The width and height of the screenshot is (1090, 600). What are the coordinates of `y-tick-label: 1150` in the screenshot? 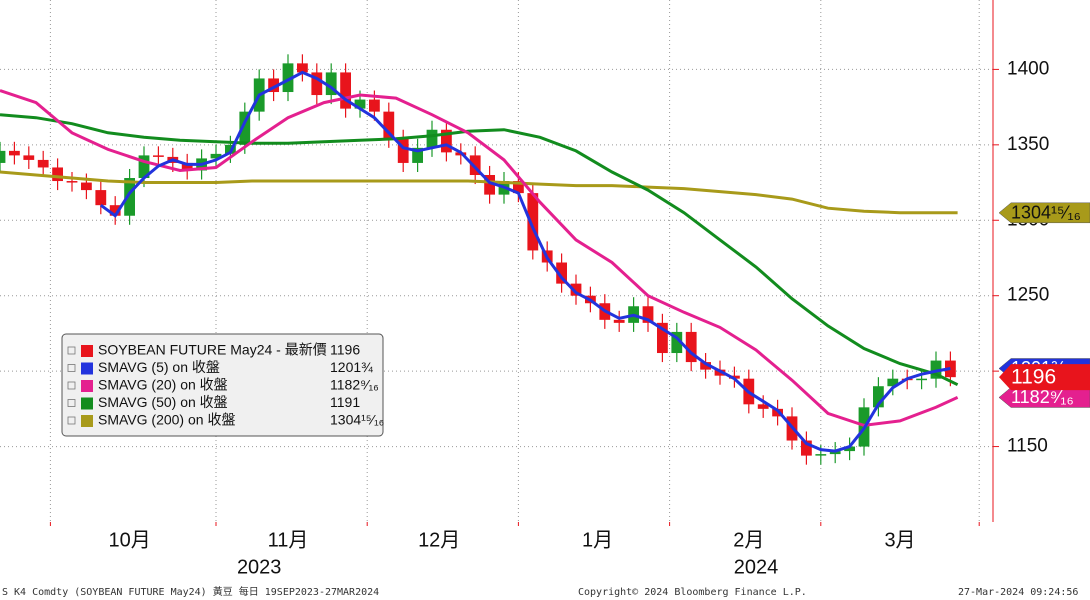 It's located at (1027, 446).